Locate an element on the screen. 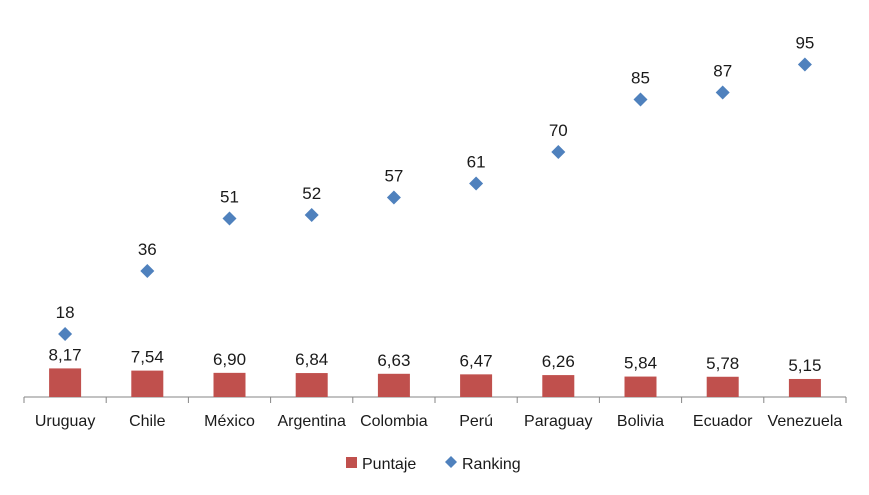 This screenshot has height=495, width=869. data-label-ranking: 85 is located at coordinates (640, 78).